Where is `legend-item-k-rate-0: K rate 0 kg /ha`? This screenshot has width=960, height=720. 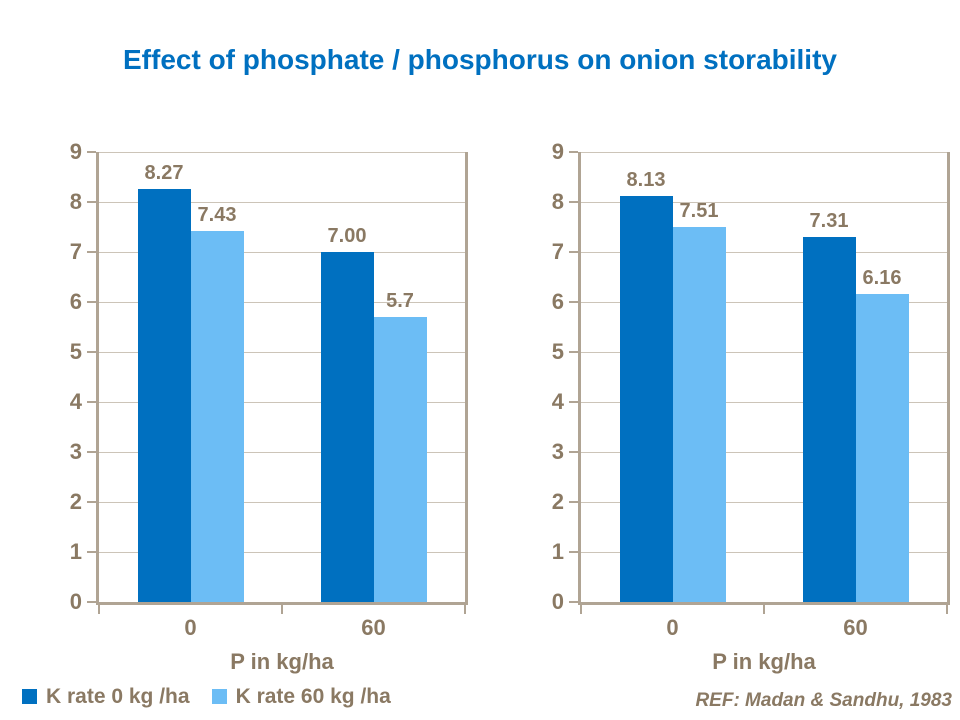
legend-item-k-rate-0: K rate 0 kg /ha is located at coordinates (106, 696).